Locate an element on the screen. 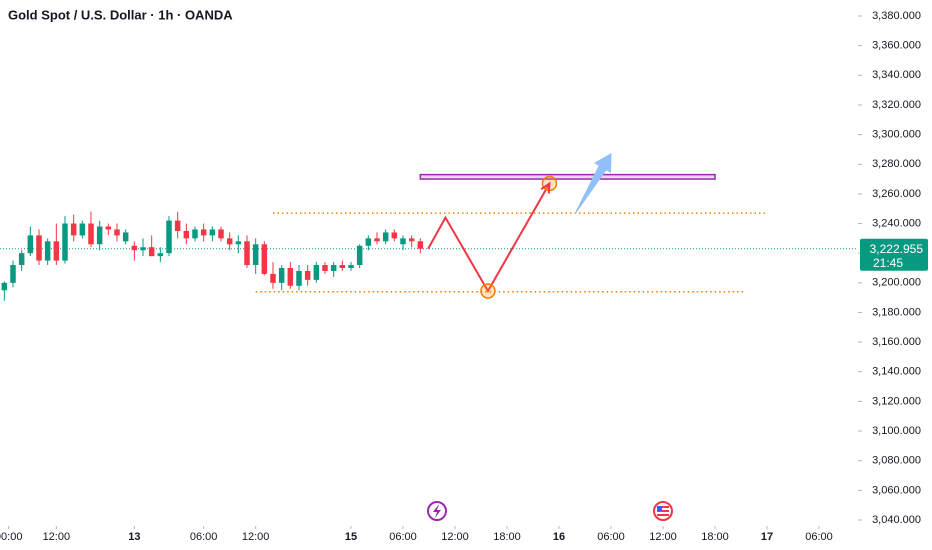 The image size is (932, 550). chart-title: Gold Spot / U.S. Dollar · 1h · OANDA is located at coordinates (120, 14).